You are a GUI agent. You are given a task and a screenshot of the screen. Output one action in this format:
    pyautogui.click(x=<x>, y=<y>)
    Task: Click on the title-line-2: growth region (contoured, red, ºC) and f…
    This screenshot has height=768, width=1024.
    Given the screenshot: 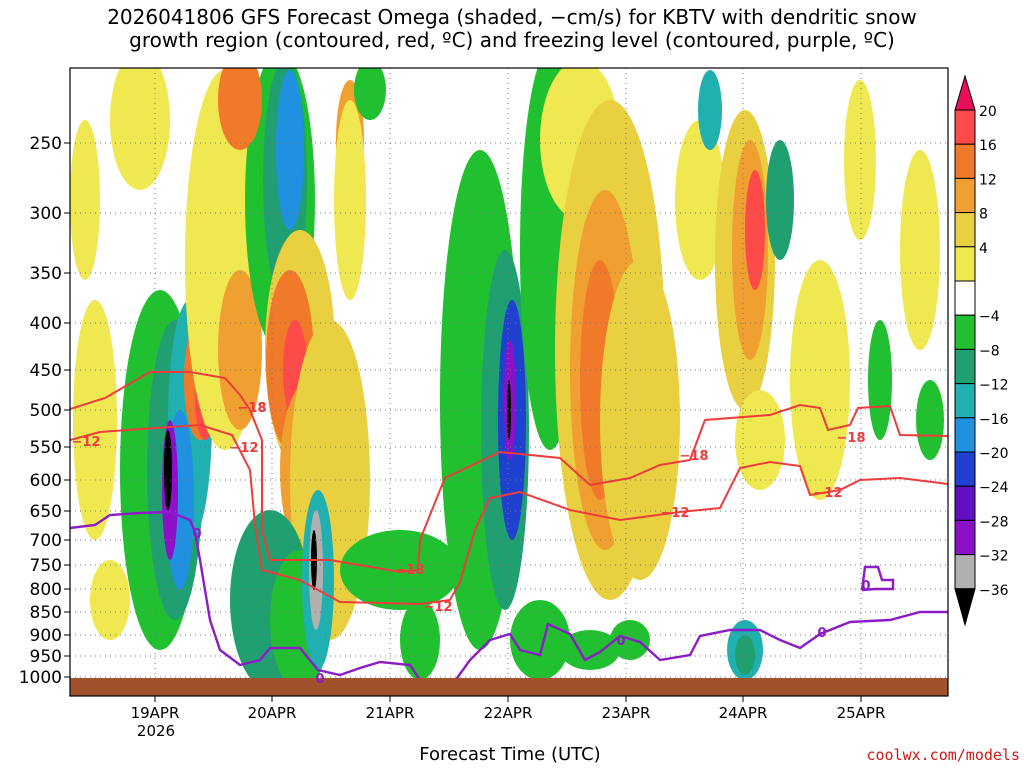 What is the action you would take?
    pyautogui.click(x=512, y=40)
    